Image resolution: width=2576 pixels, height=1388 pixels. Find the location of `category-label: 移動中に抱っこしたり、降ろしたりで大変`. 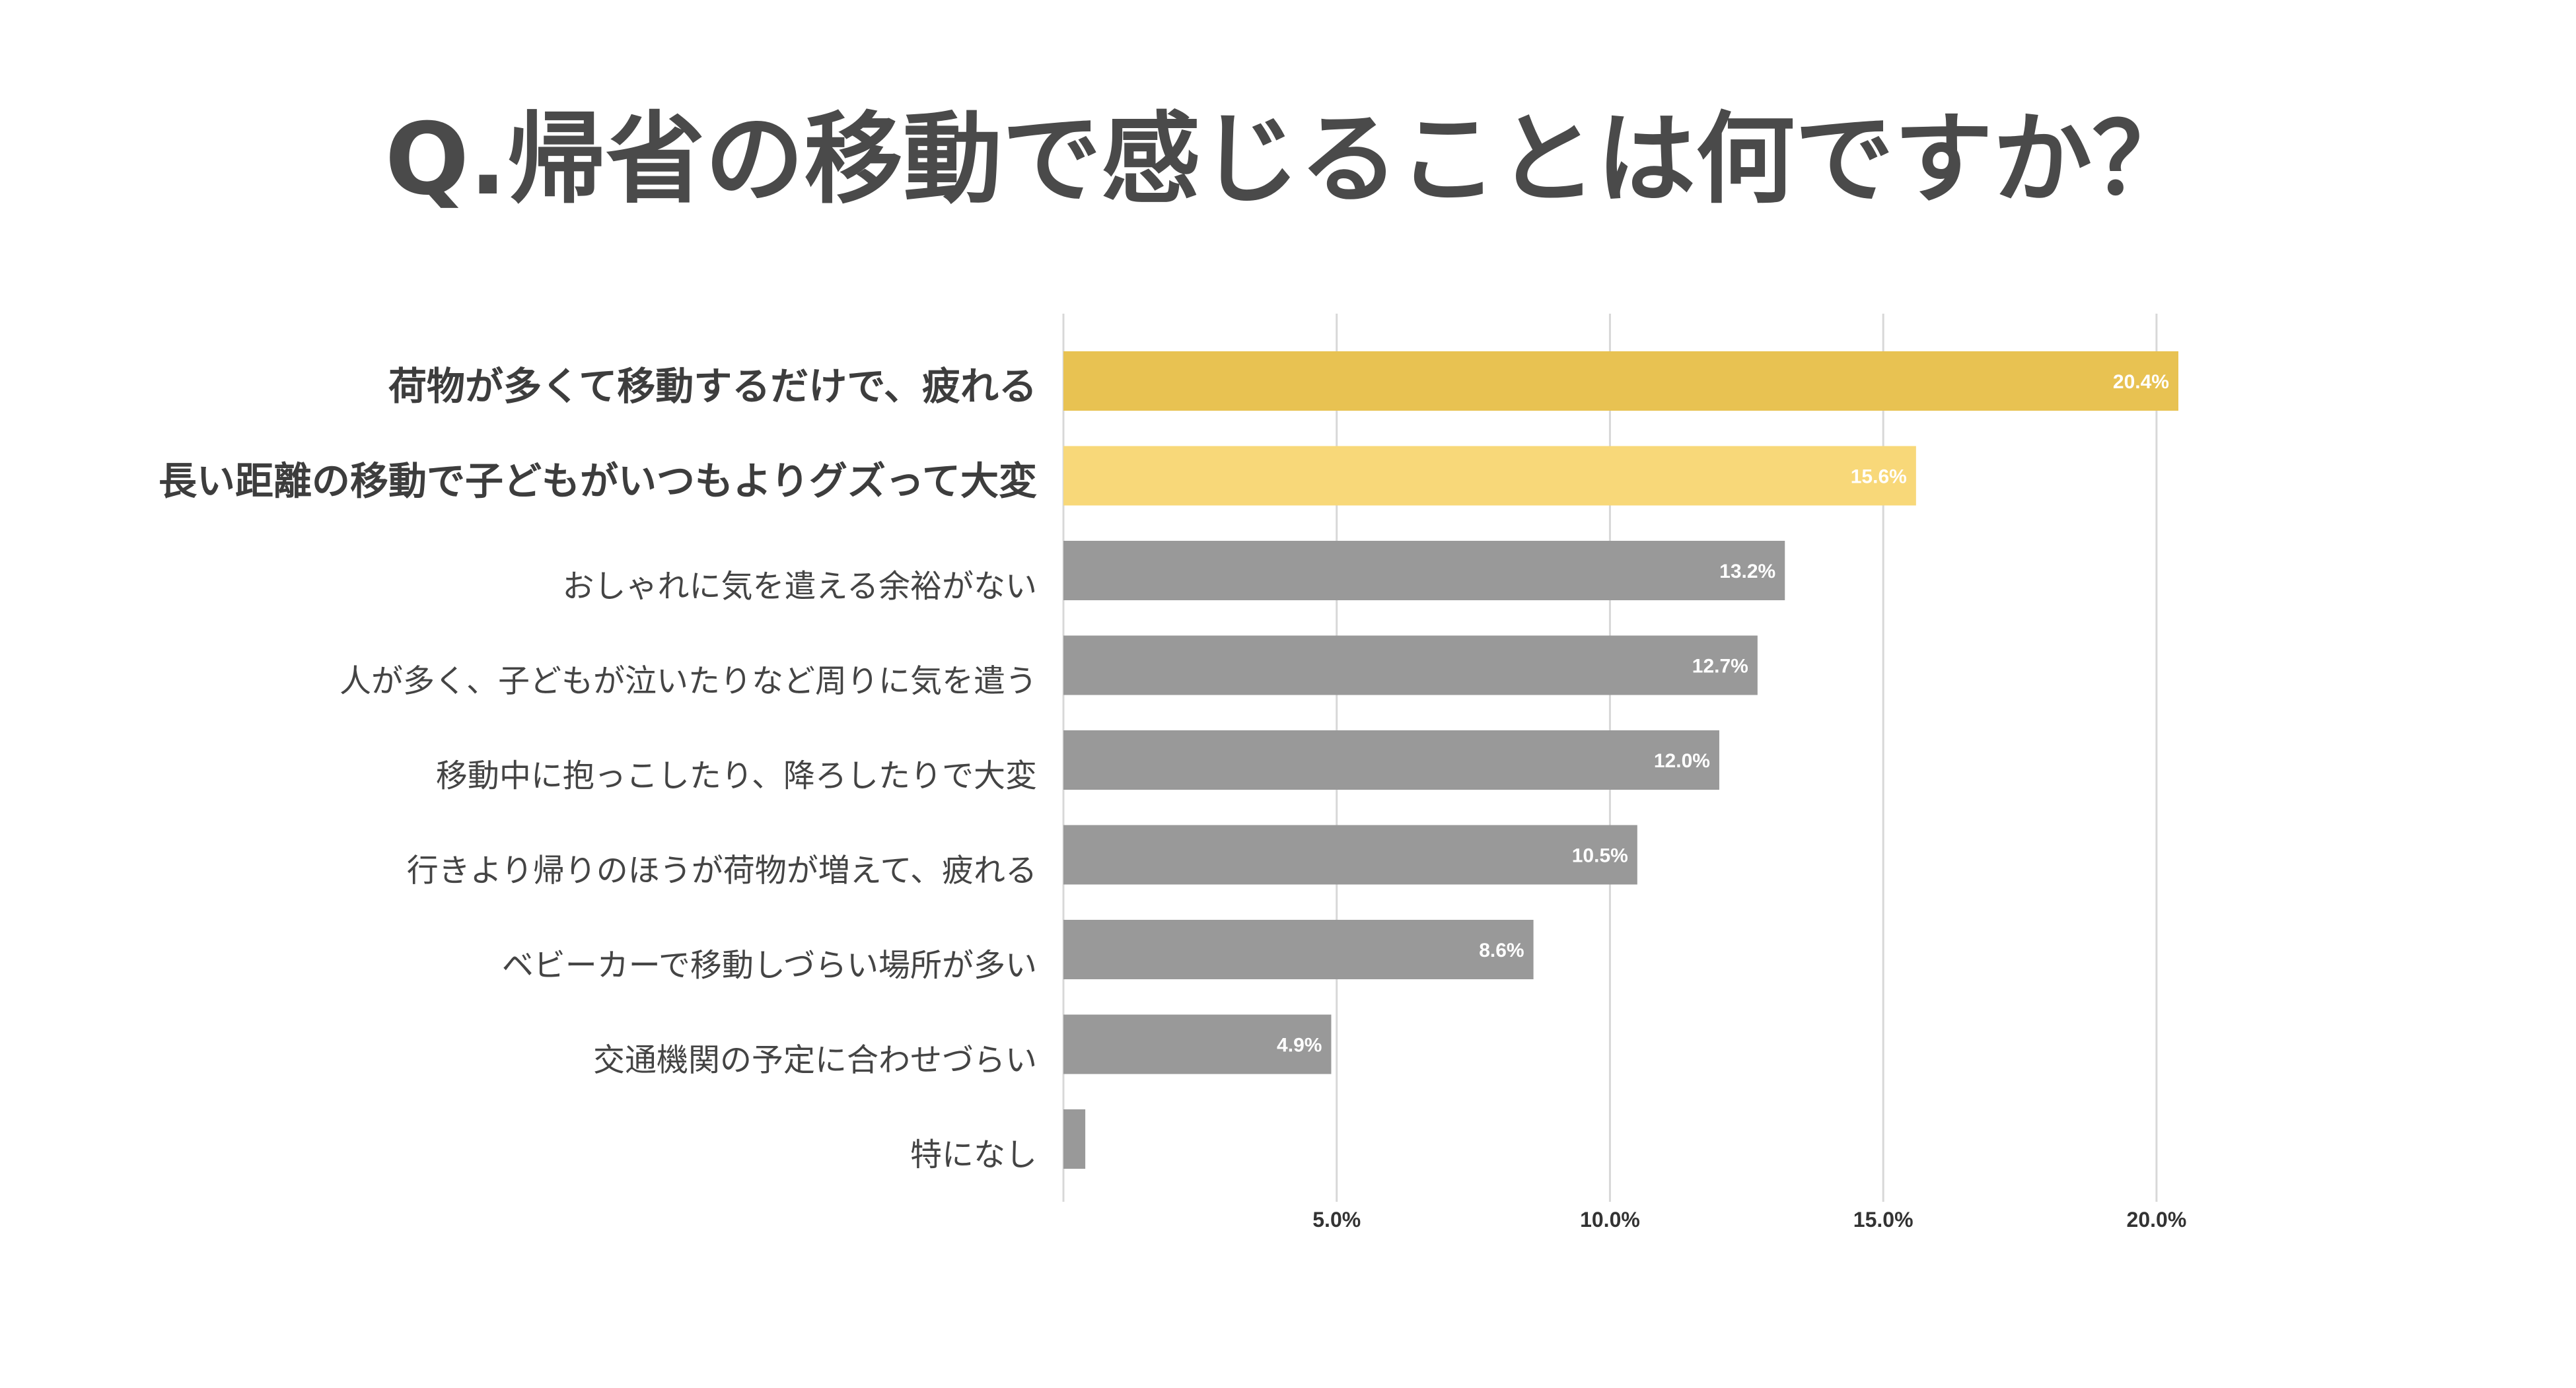

category-label: 移動中に抱っこしたり、降ろしたりで大変 is located at coordinates (737, 775).